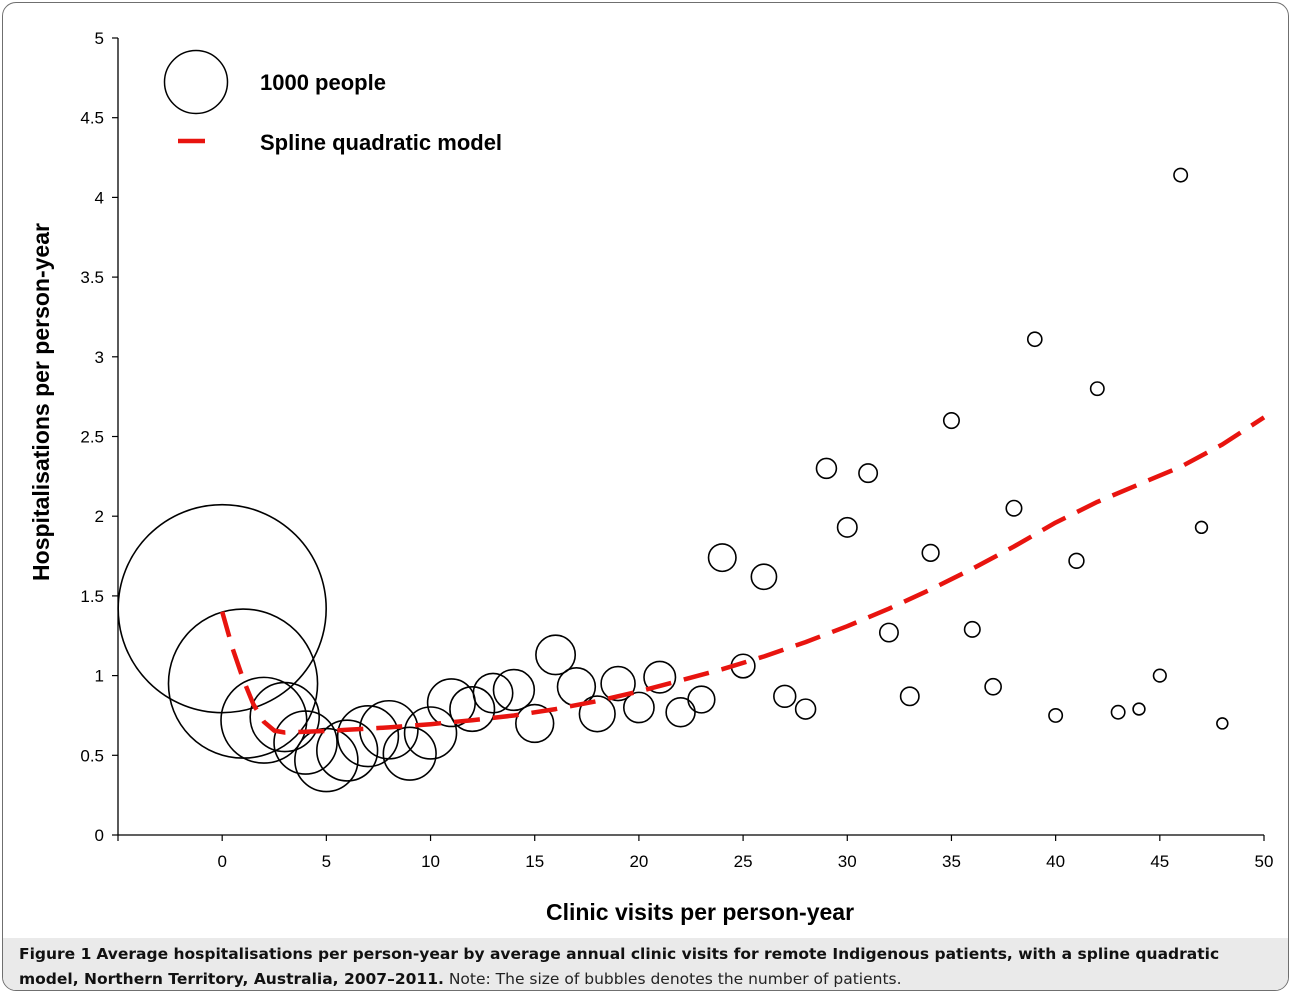 Image resolution: width=1293 pixels, height=995 pixels. Describe the element at coordinates (1055, 861) in the screenshot. I see `x-tick-label: 40` at that location.